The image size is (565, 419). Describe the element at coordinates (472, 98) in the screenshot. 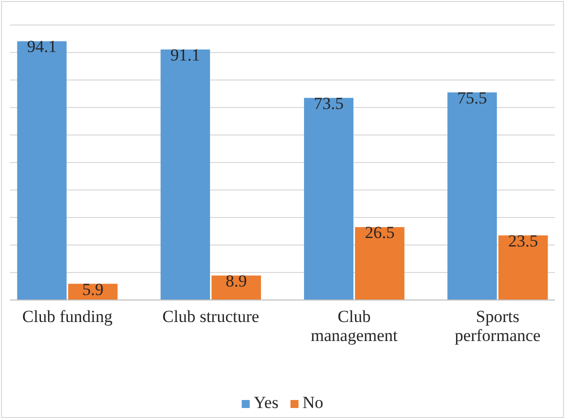

I see `data-label: 75.5` at that location.